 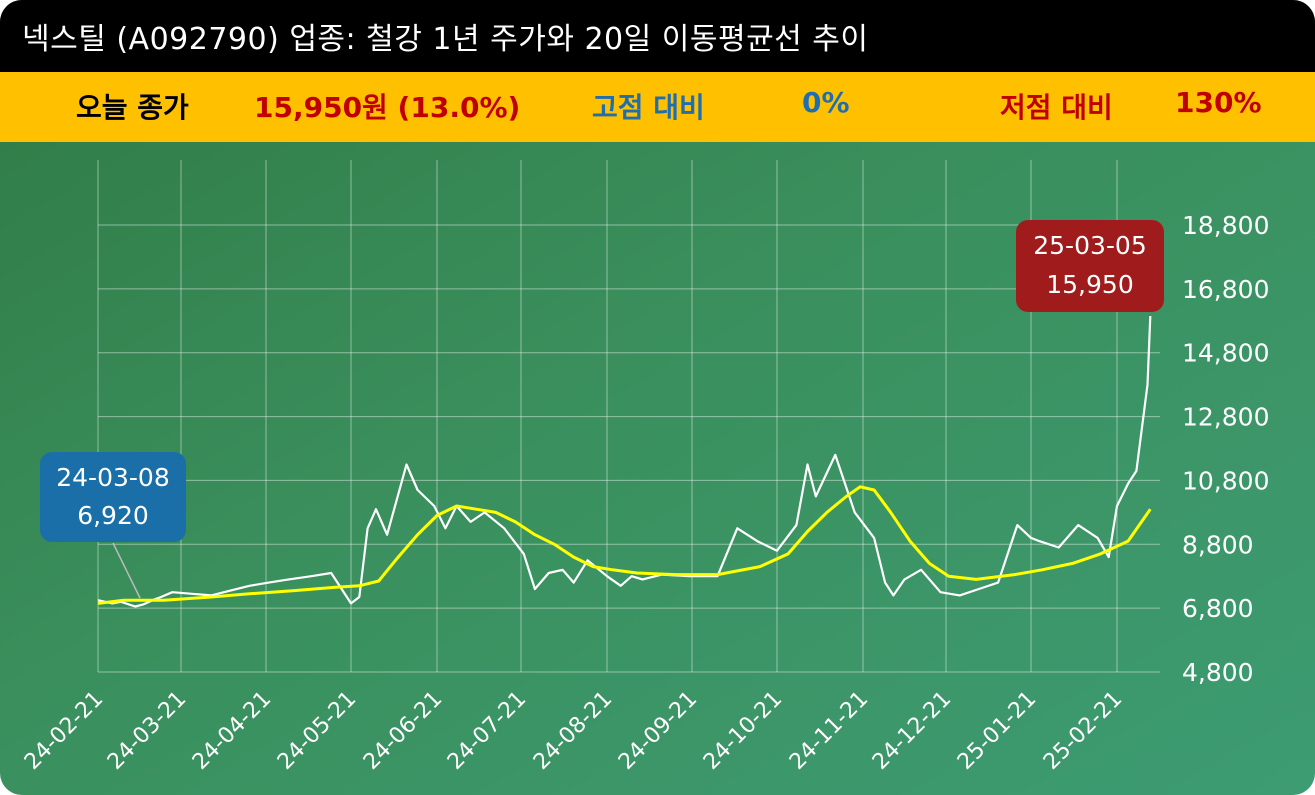 What do you see at coordinates (1083, 731) in the screenshot?
I see `x-tick-label: 25-02-21` at bounding box center [1083, 731].